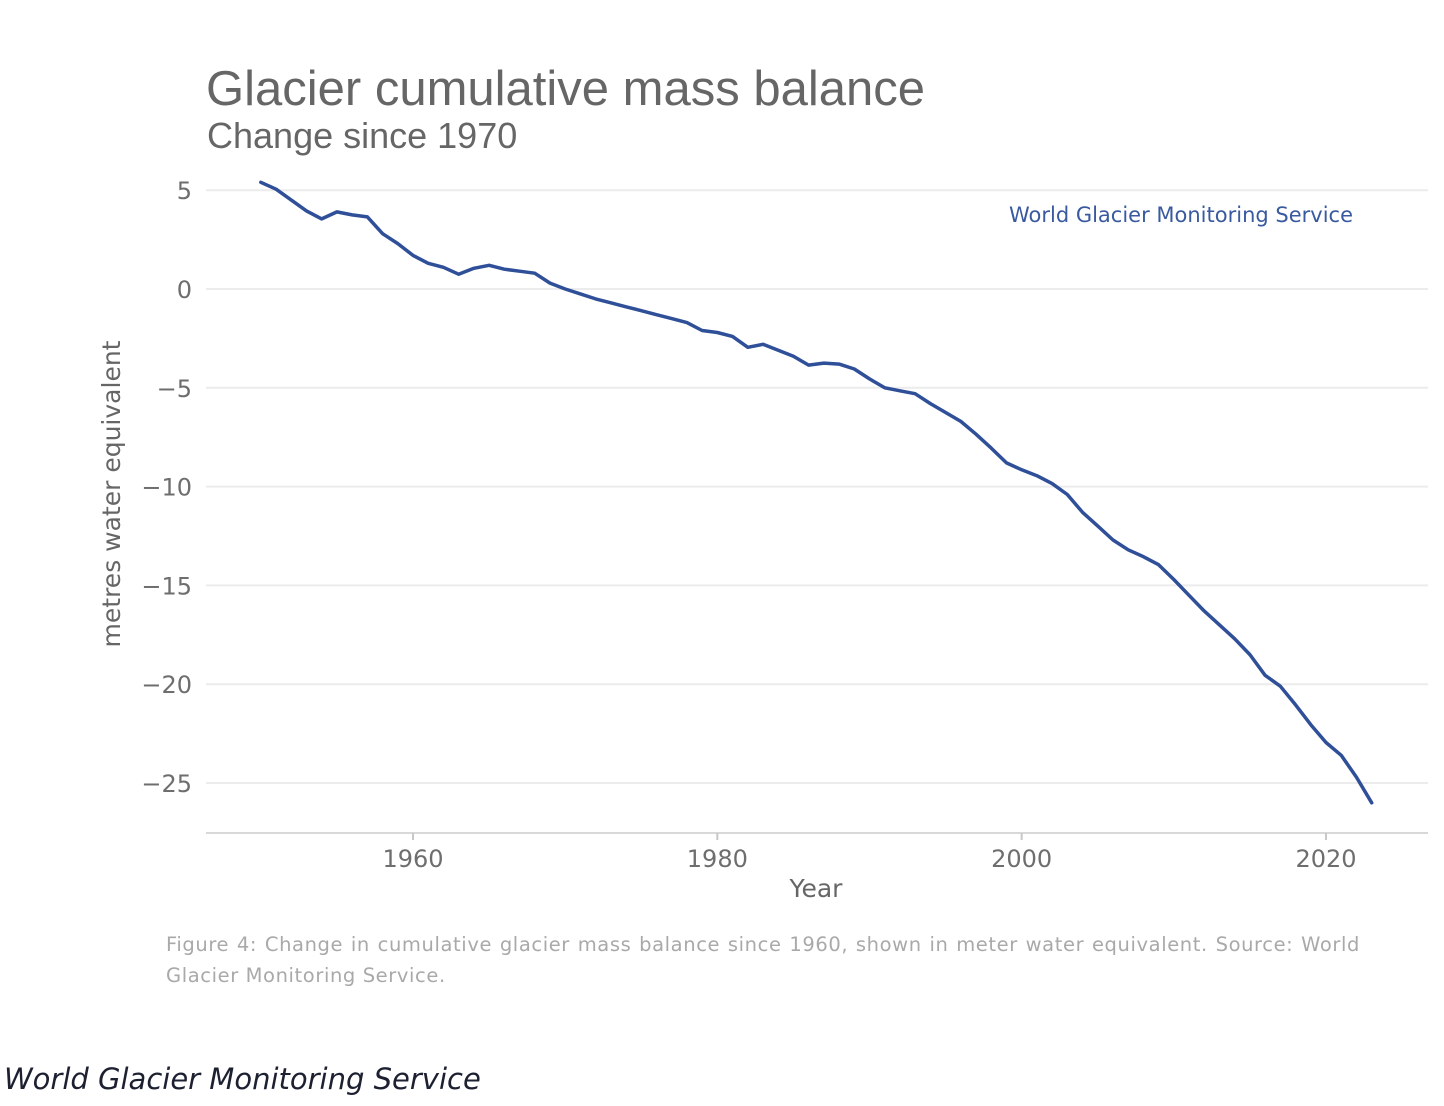  What do you see at coordinates (869, 853) in the screenshot?
I see `x-axis-ticks: 1960 1980 2000 2020` at bounding box center [869, 853].